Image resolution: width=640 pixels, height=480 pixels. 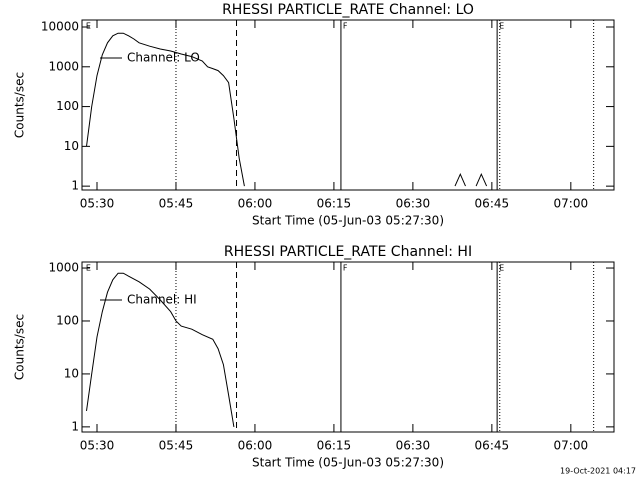 What do you see at coordinates (163, 58) in the screenshot?
I see `legend-label: Channel: LO` at bounding box center [163, 58].